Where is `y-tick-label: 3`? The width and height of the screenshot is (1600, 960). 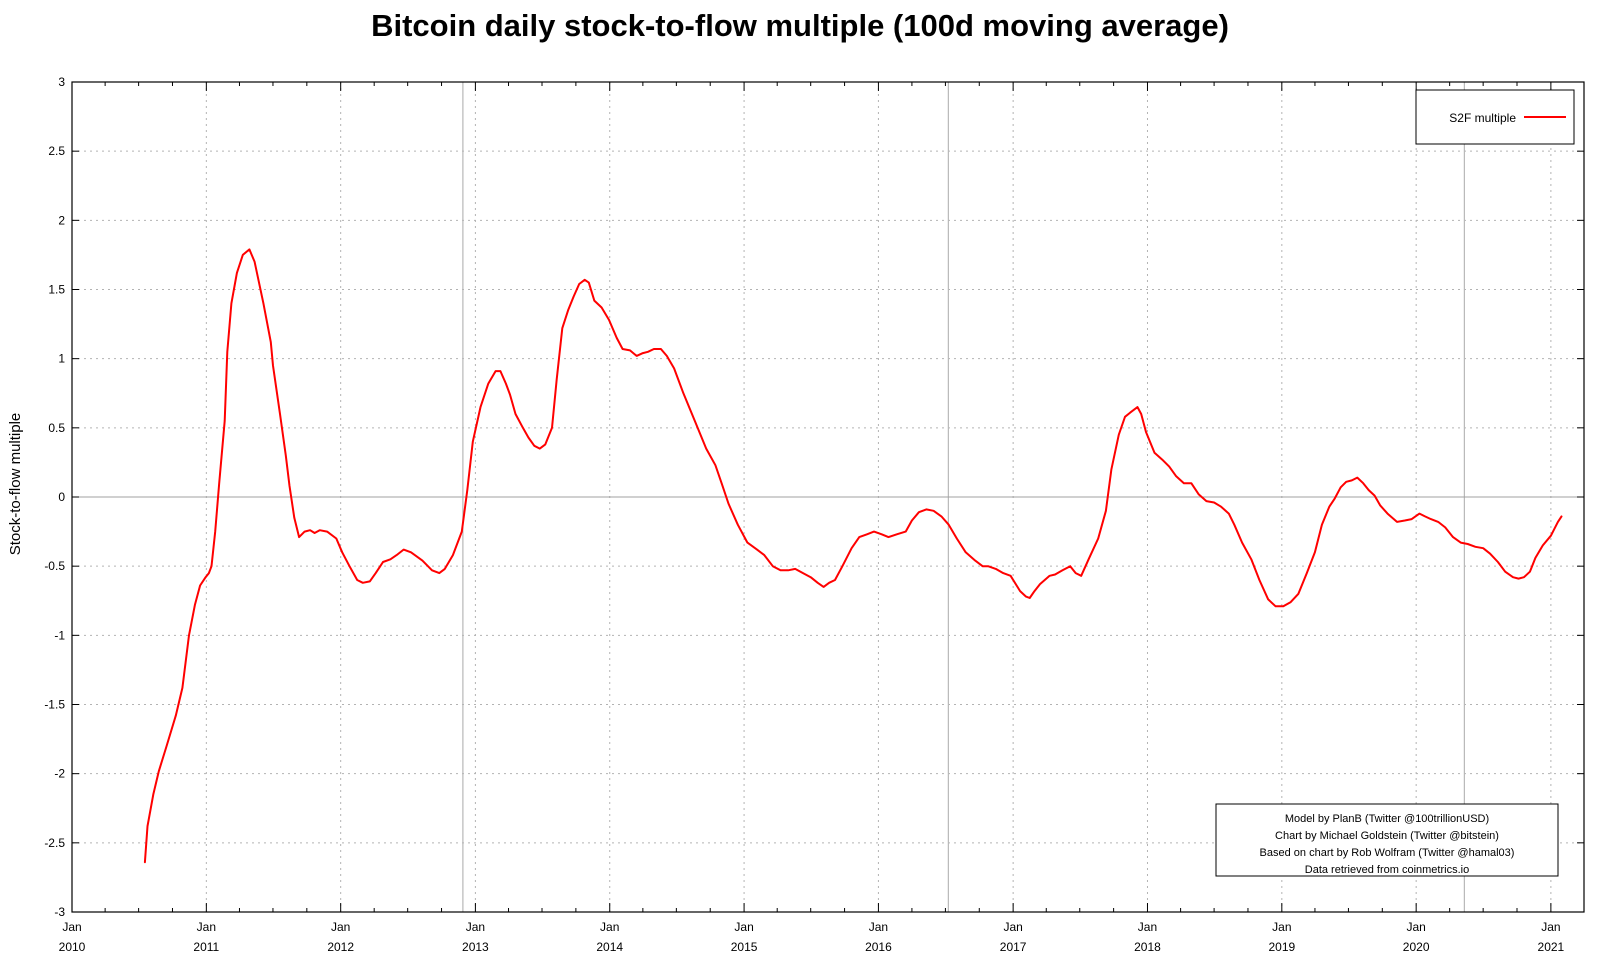
y-tick-label: 3 is located at coordinates (61, 82).